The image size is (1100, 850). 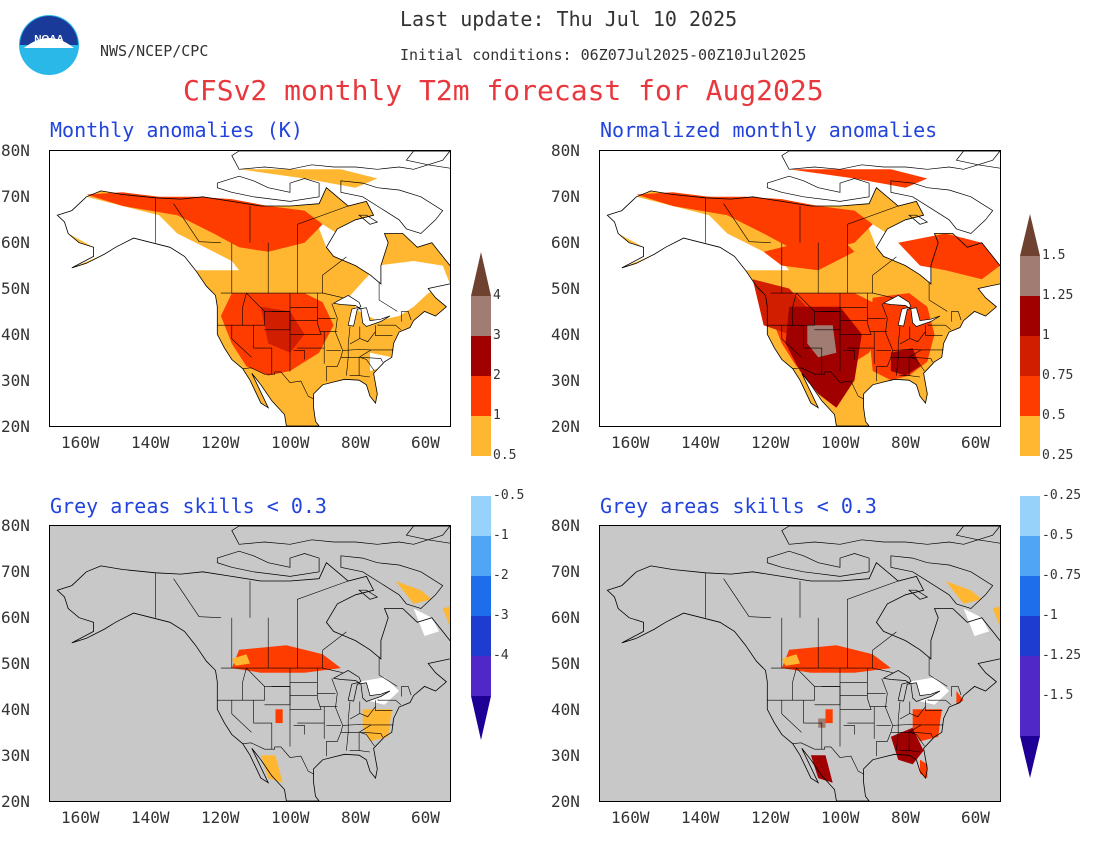 I want to click on colorbar-label: 3, so click(x=497, y=335).